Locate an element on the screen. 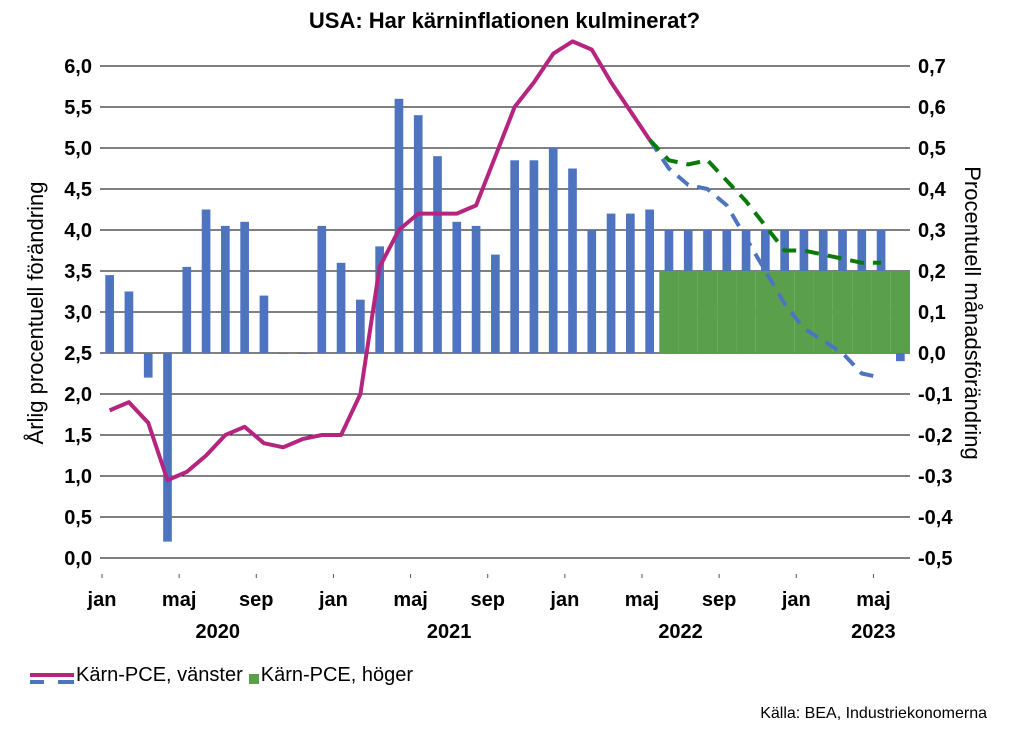  right-tick-label: 0,2 is located at coordinates (932, 272).